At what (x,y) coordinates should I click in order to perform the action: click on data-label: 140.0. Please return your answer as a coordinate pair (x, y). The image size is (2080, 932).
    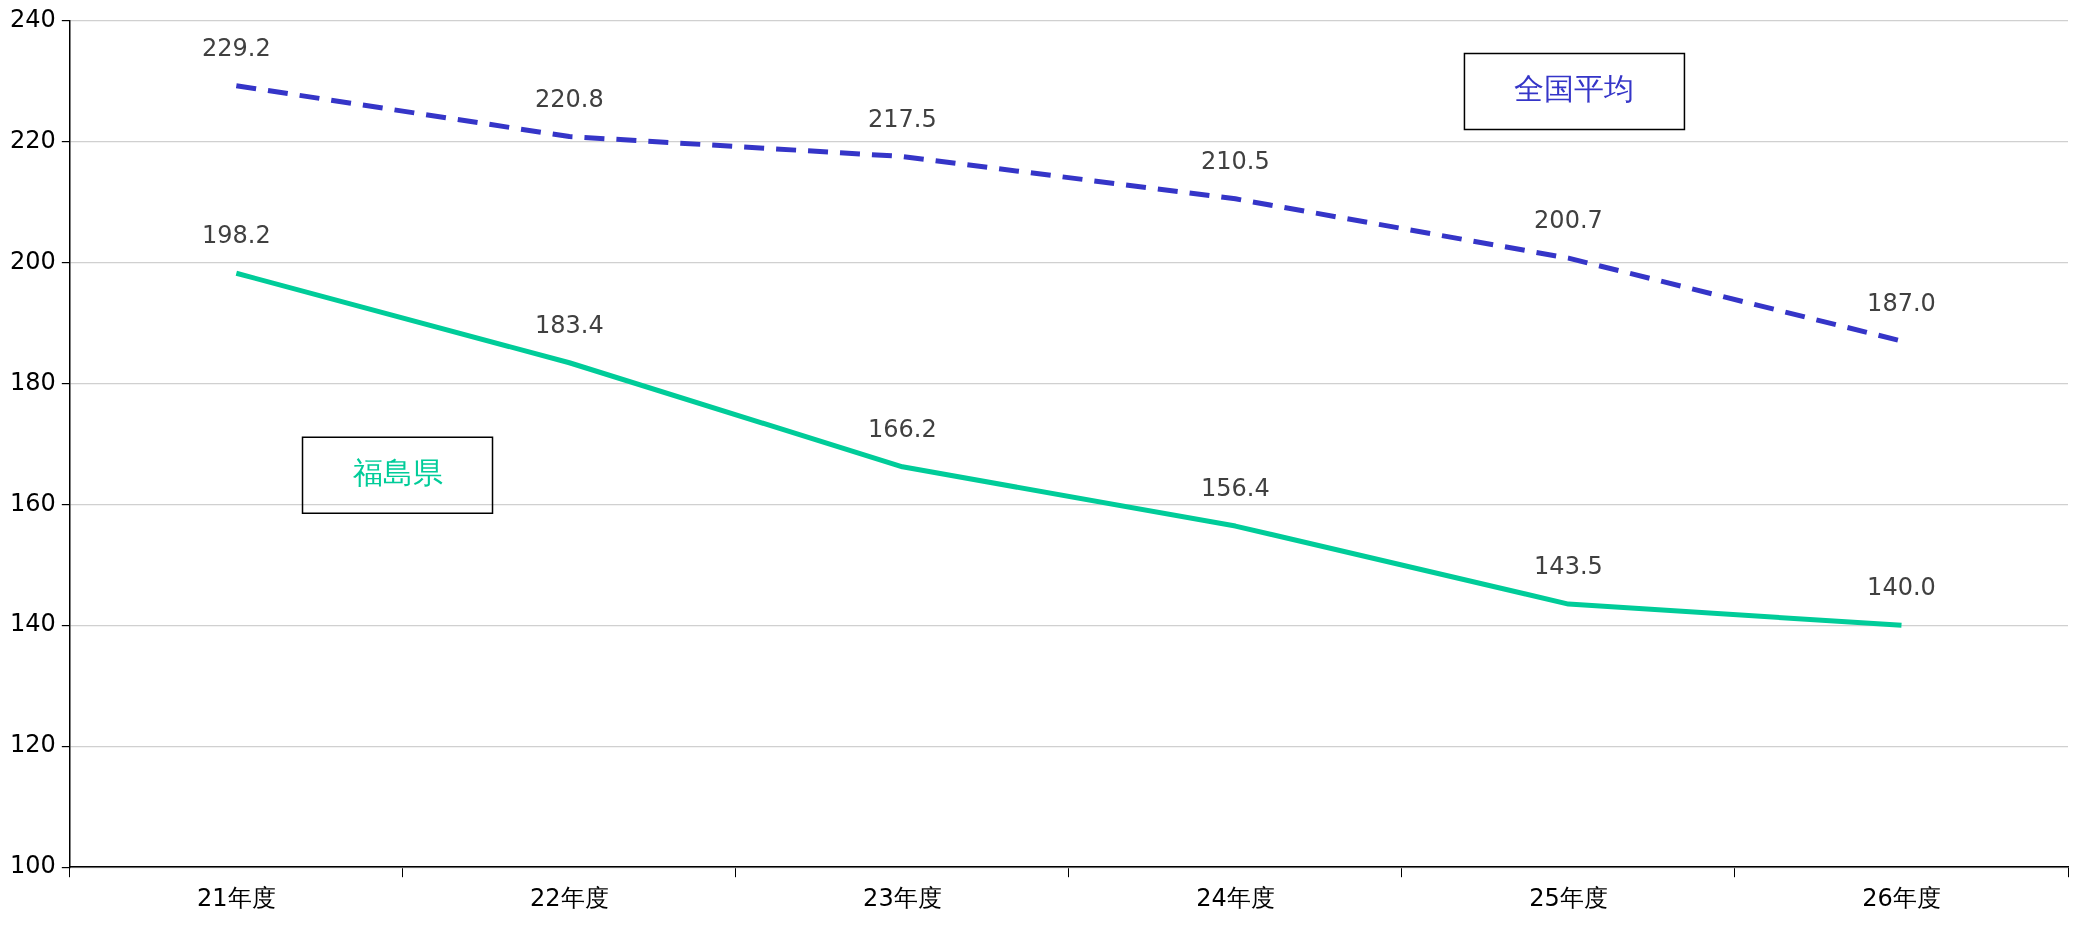
    Looking at the image, I should click on (1901, 587).